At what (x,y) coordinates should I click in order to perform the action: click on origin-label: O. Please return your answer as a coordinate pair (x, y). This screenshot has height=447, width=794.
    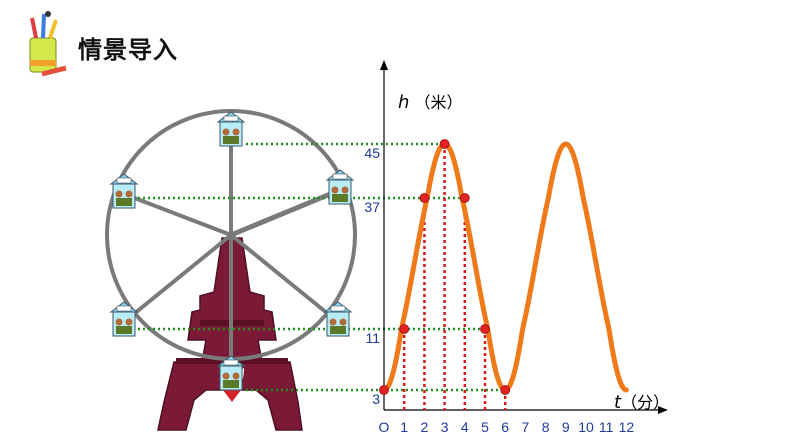
    Looking at the image, I should click on (384, 427).